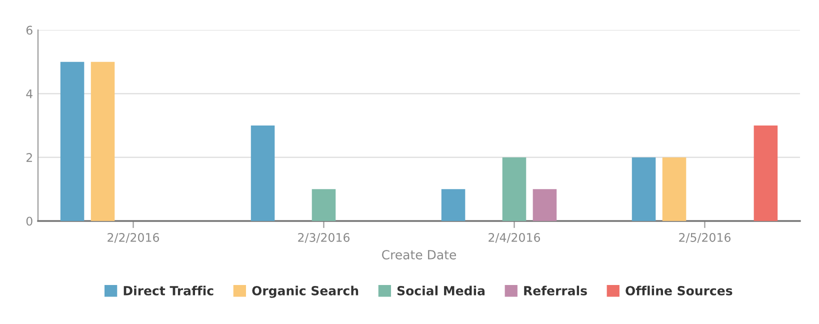 This screenshot has height=324, width=819. I want to click on legend-label: Direct Traffic, so click(169, 291).